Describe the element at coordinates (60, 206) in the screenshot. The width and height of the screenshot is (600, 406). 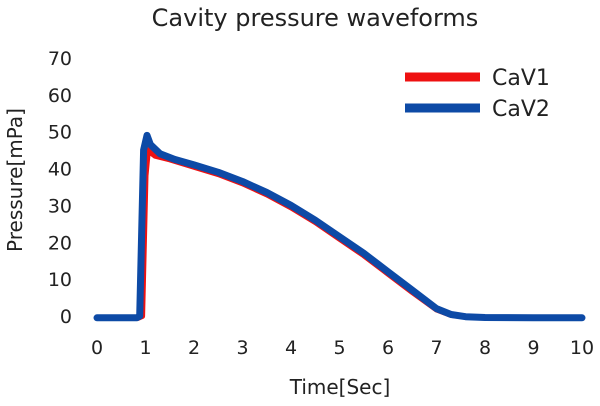
I see `y-tick-label: 30` at that location.